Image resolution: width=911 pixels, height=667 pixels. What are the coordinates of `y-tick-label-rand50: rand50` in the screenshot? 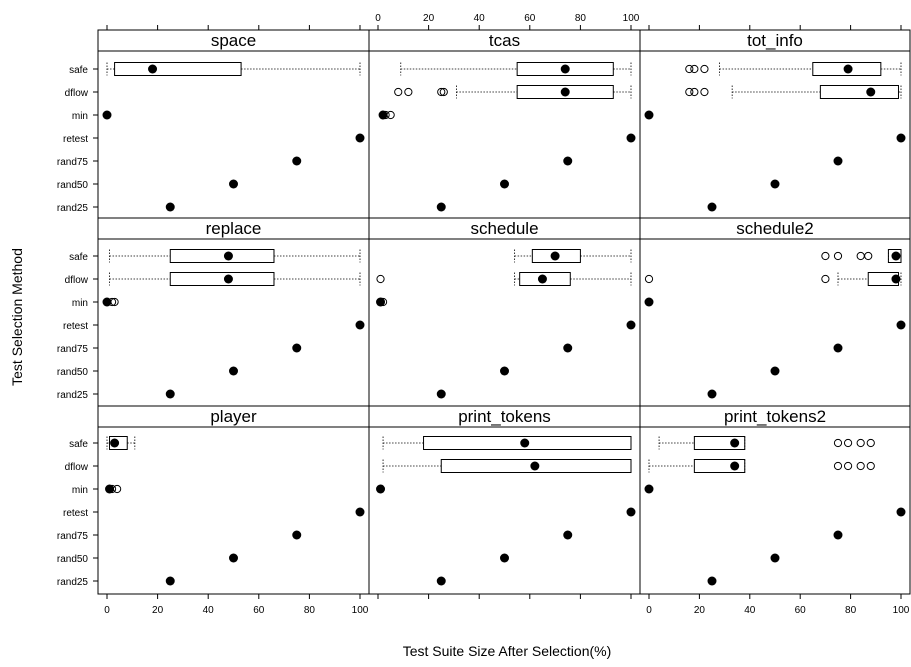 It's located at (73, 559).